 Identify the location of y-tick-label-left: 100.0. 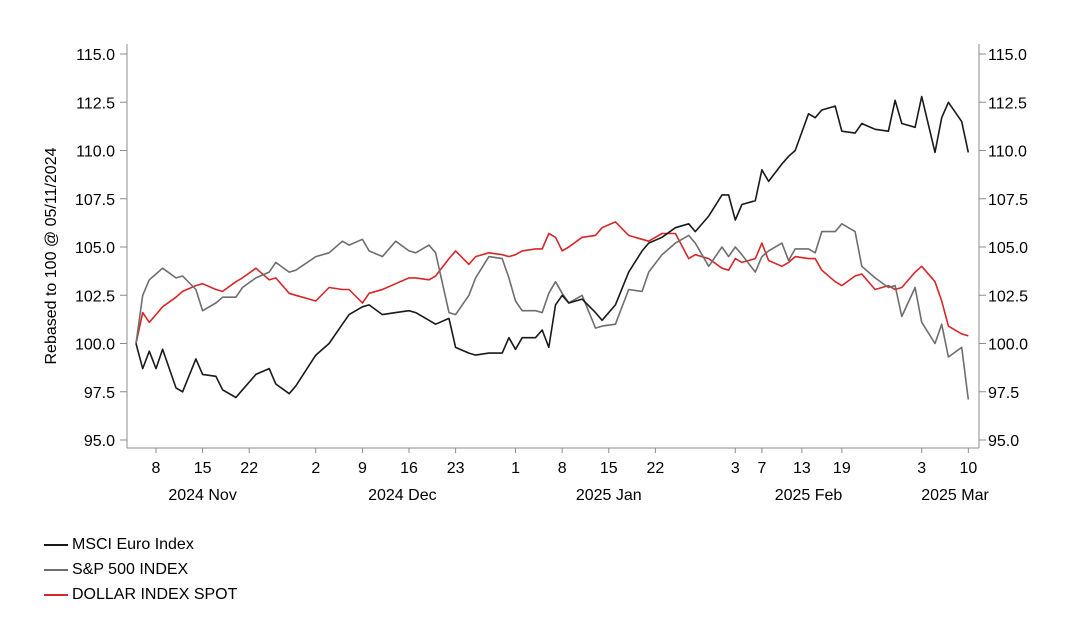
(95, 345).